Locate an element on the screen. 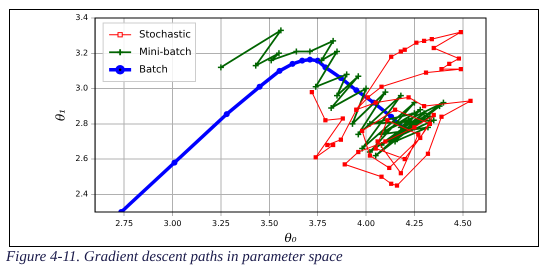 The height and width of the screenshot is (278, 560). x-tick-label: 3.25 is located at coordinates (221, 223).